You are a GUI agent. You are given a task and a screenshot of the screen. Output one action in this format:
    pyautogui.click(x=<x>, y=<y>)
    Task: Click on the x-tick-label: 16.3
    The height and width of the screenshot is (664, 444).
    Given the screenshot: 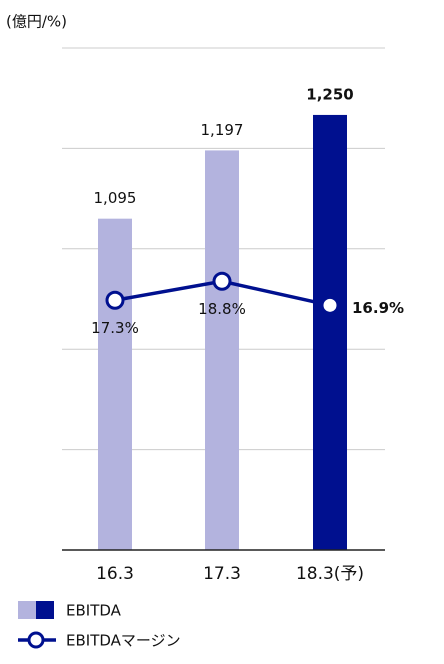 What is the action you would take?
    pyautogui.click(x=115, y=574)
    